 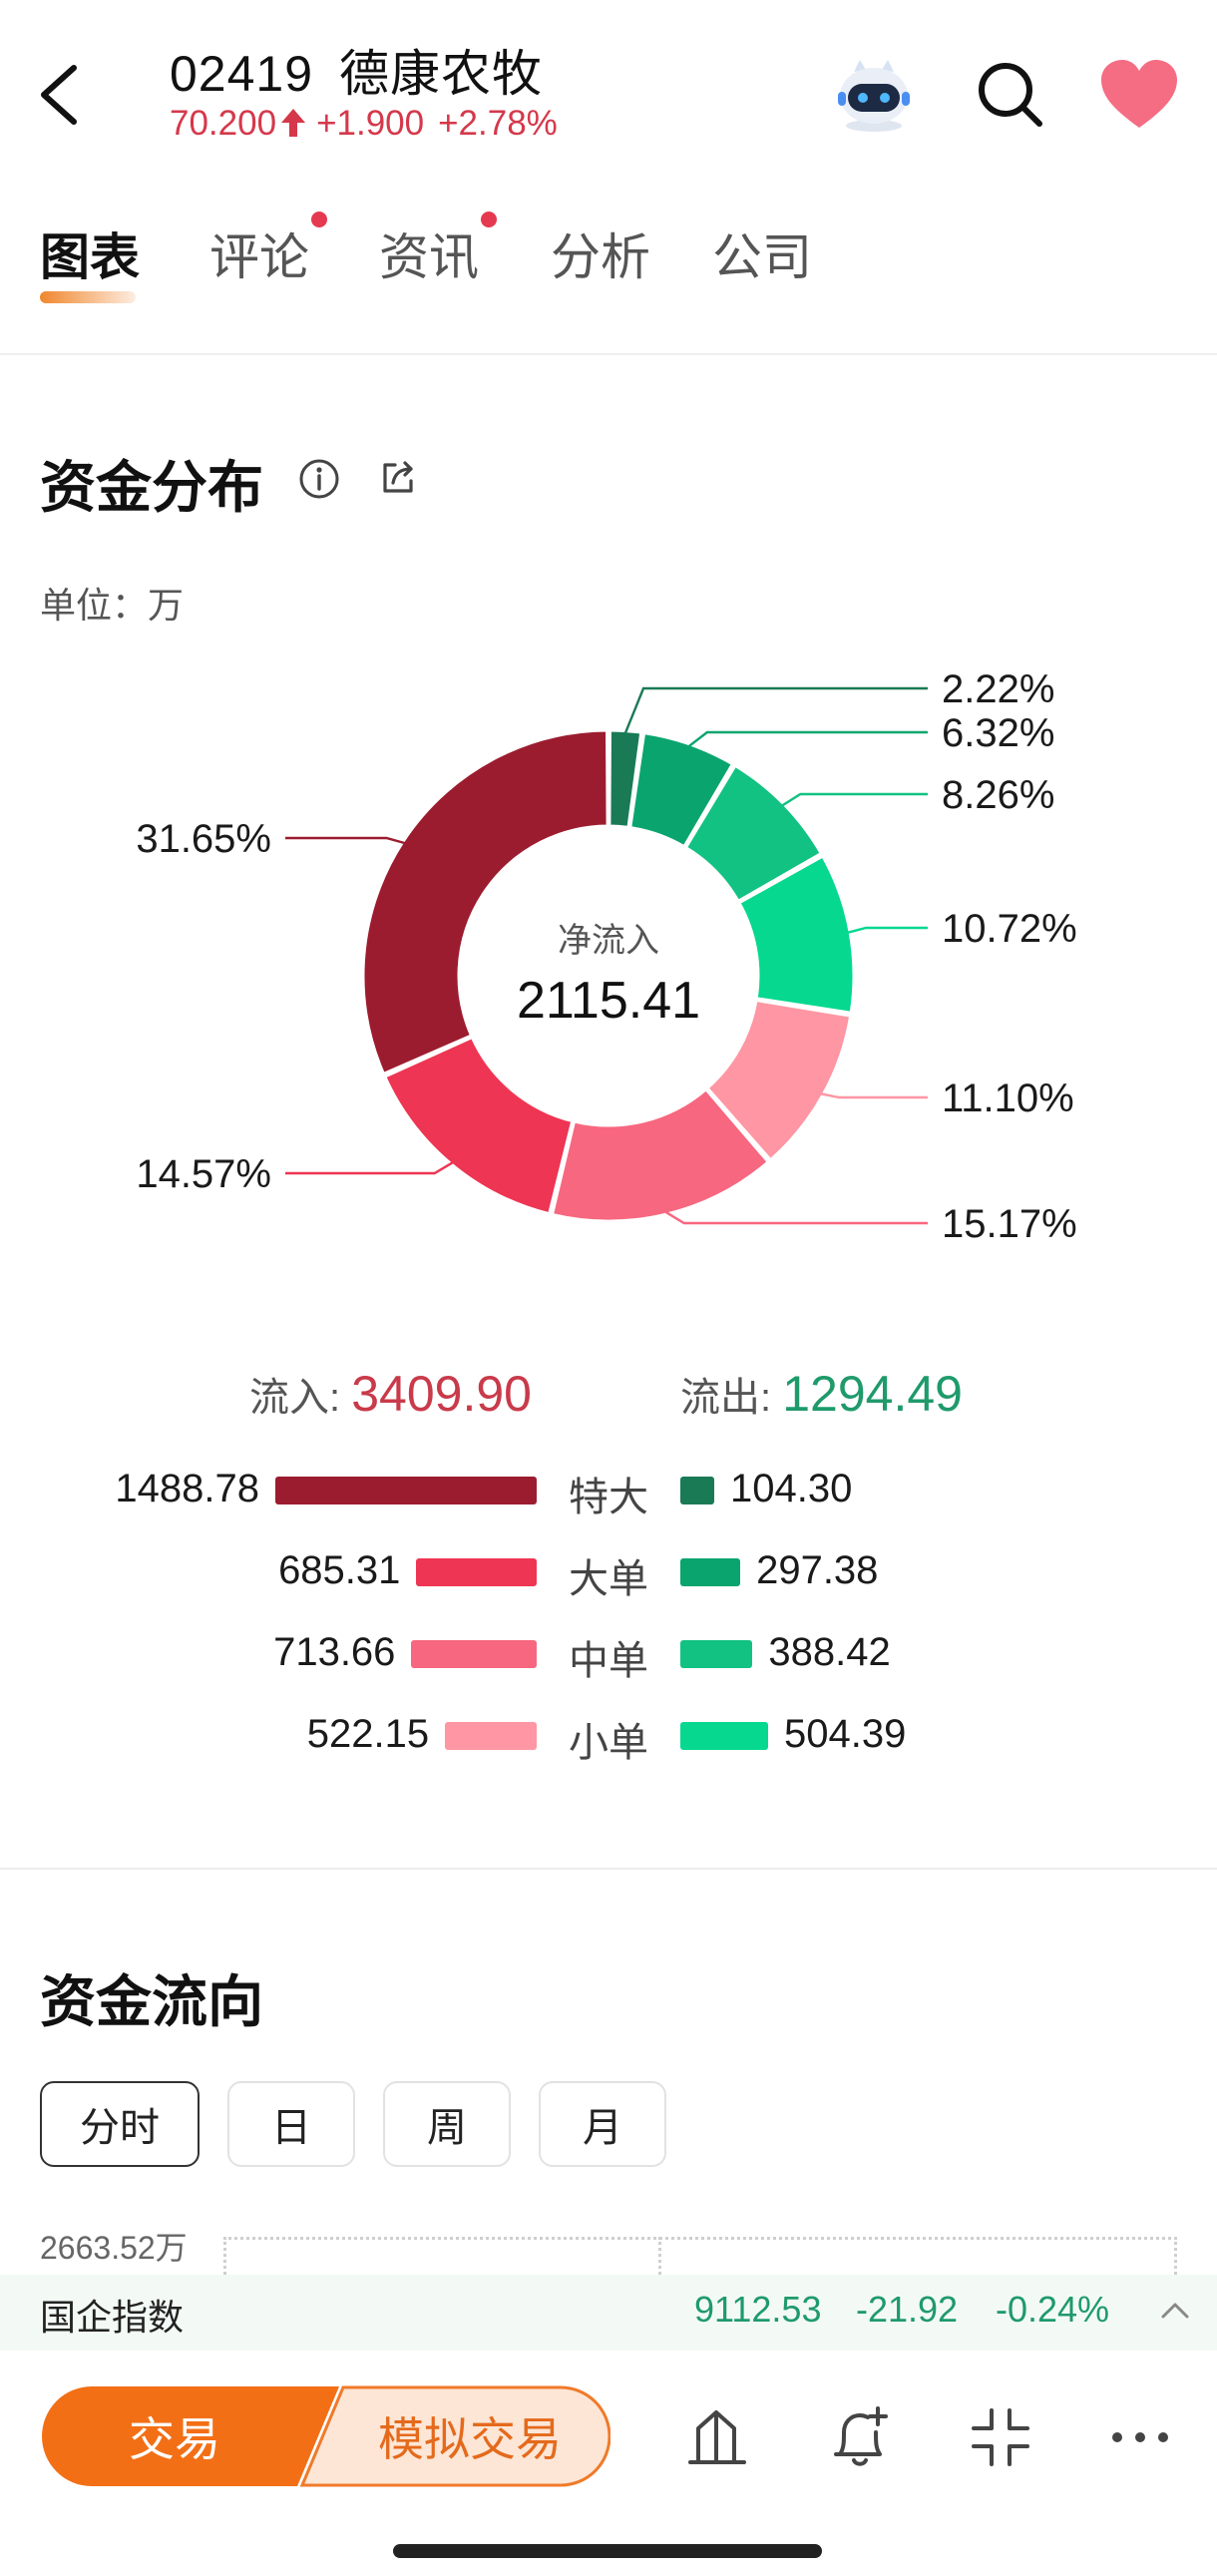 I want to click on share-icon, so click(x=398, y=477).